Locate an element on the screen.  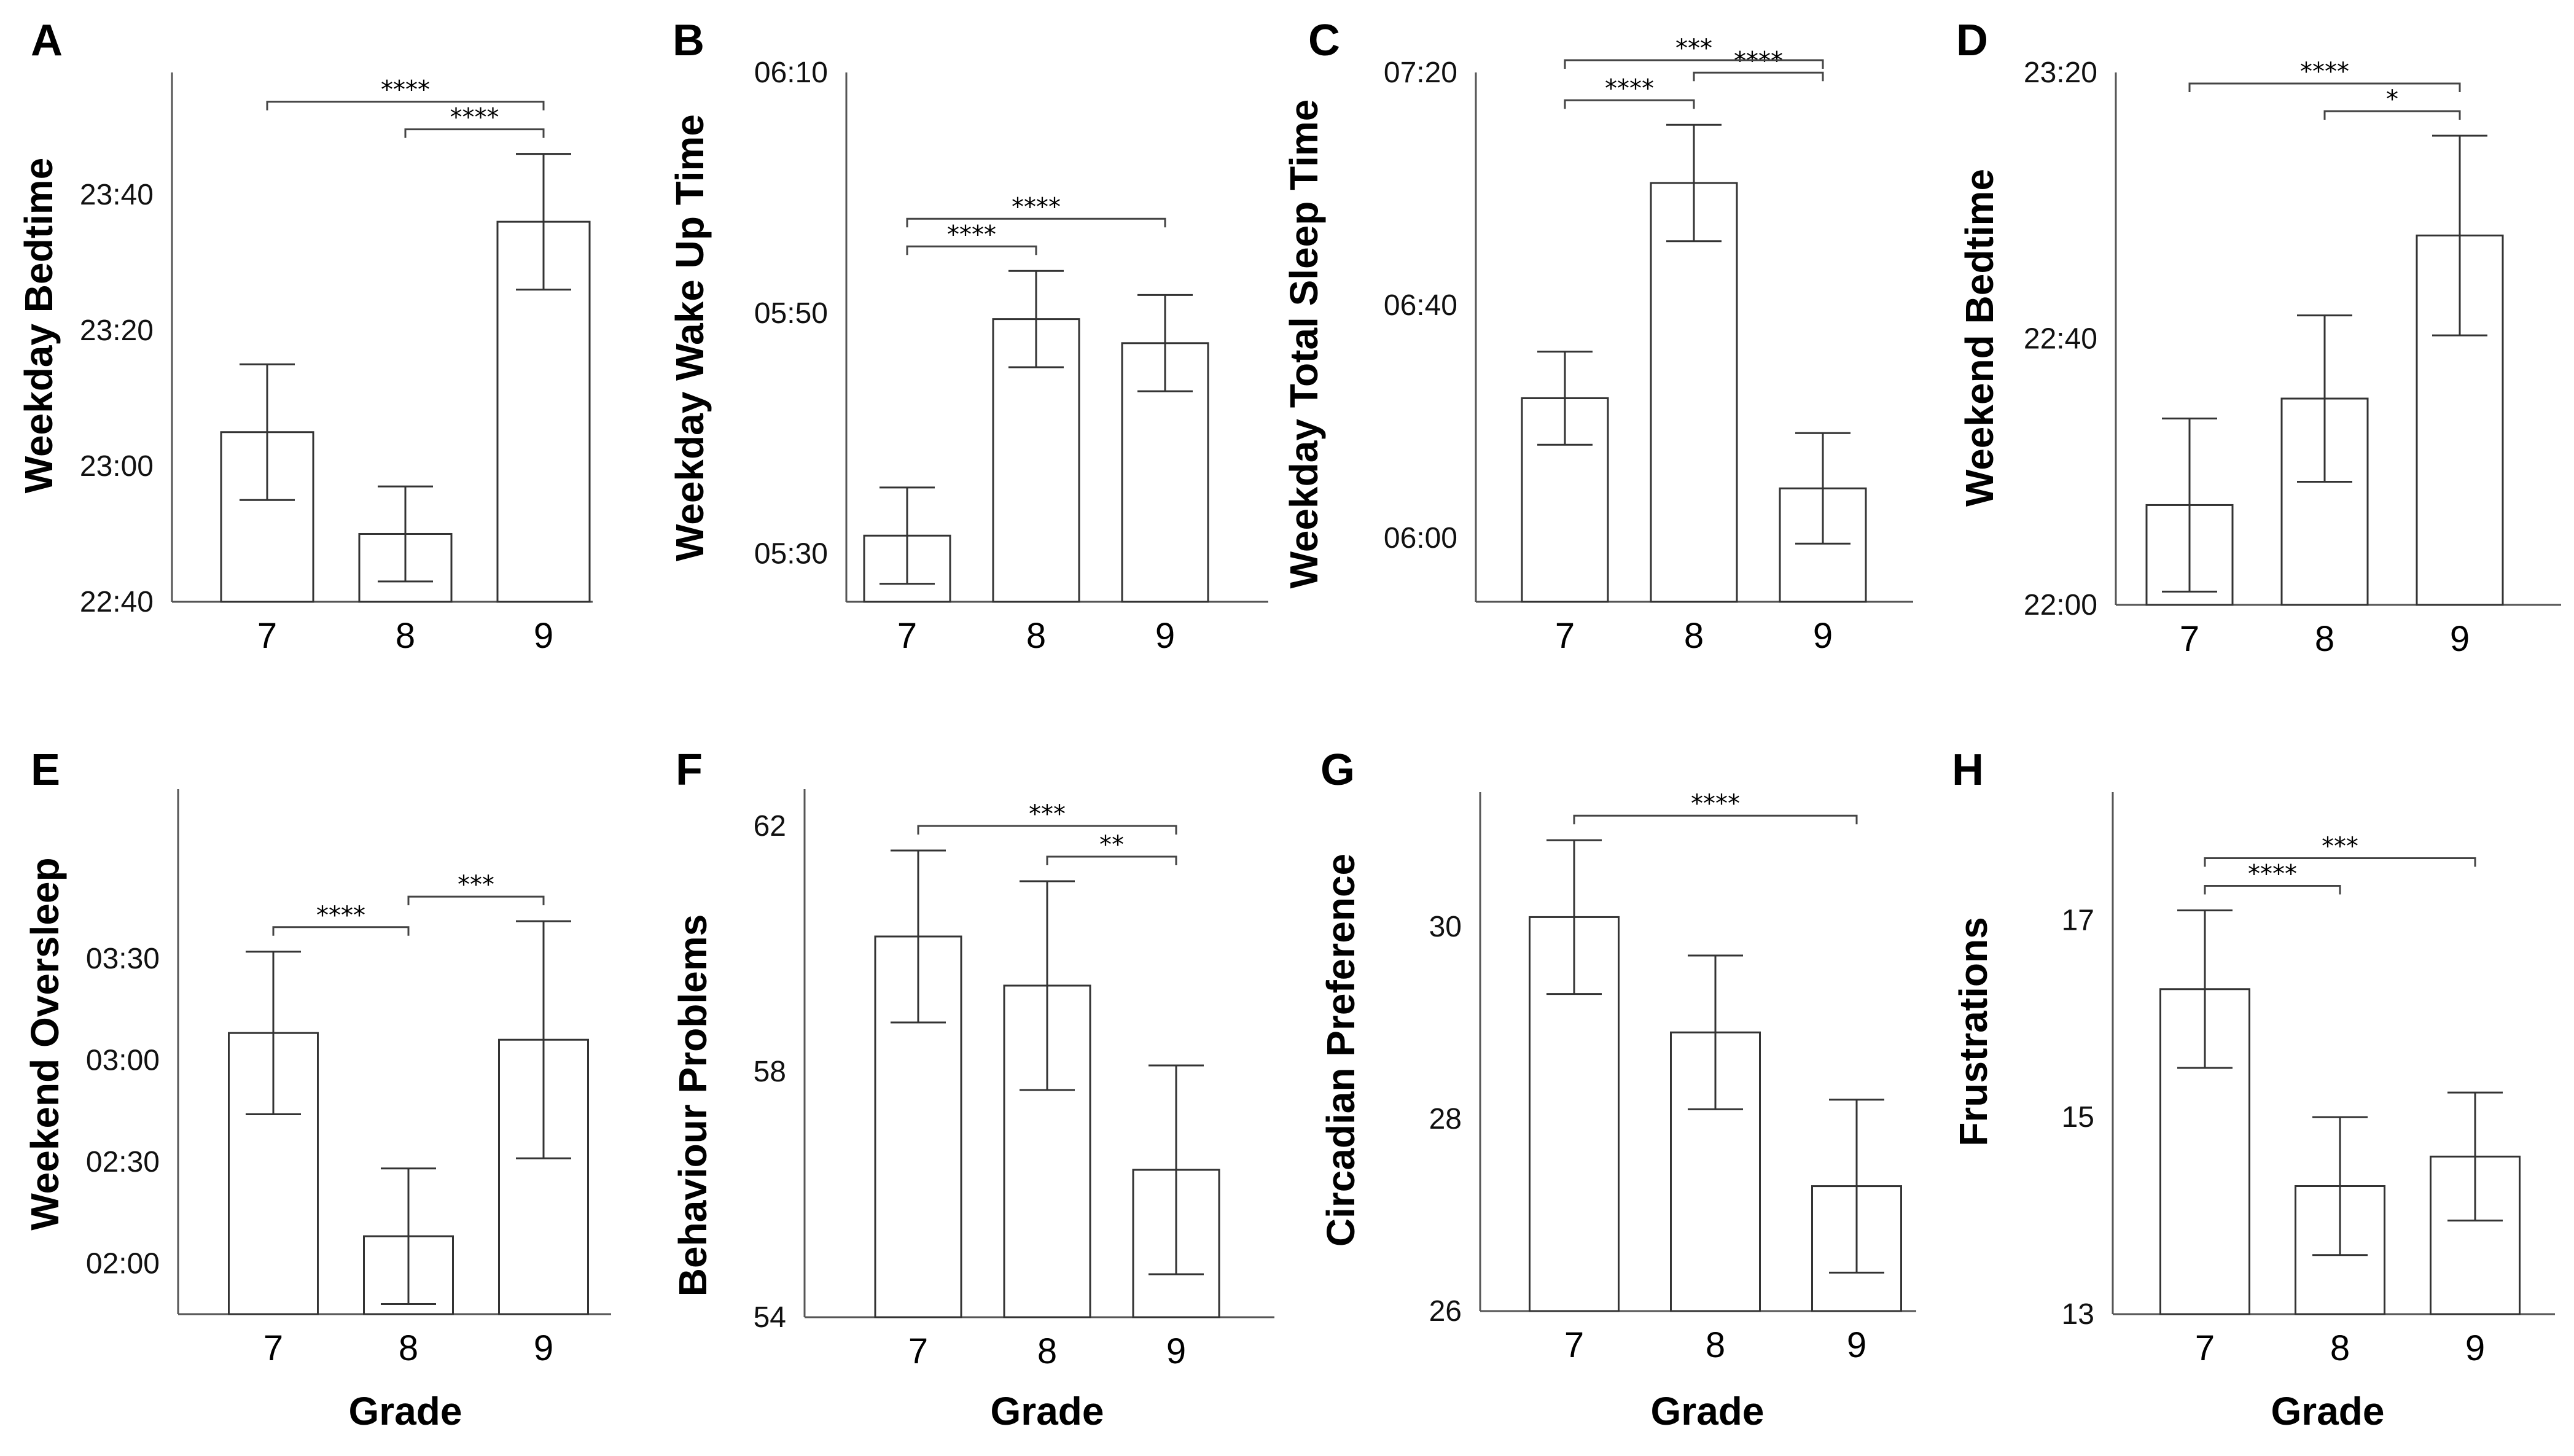
y-tick-label: 06:00 is located at coordinates (1421, 538).